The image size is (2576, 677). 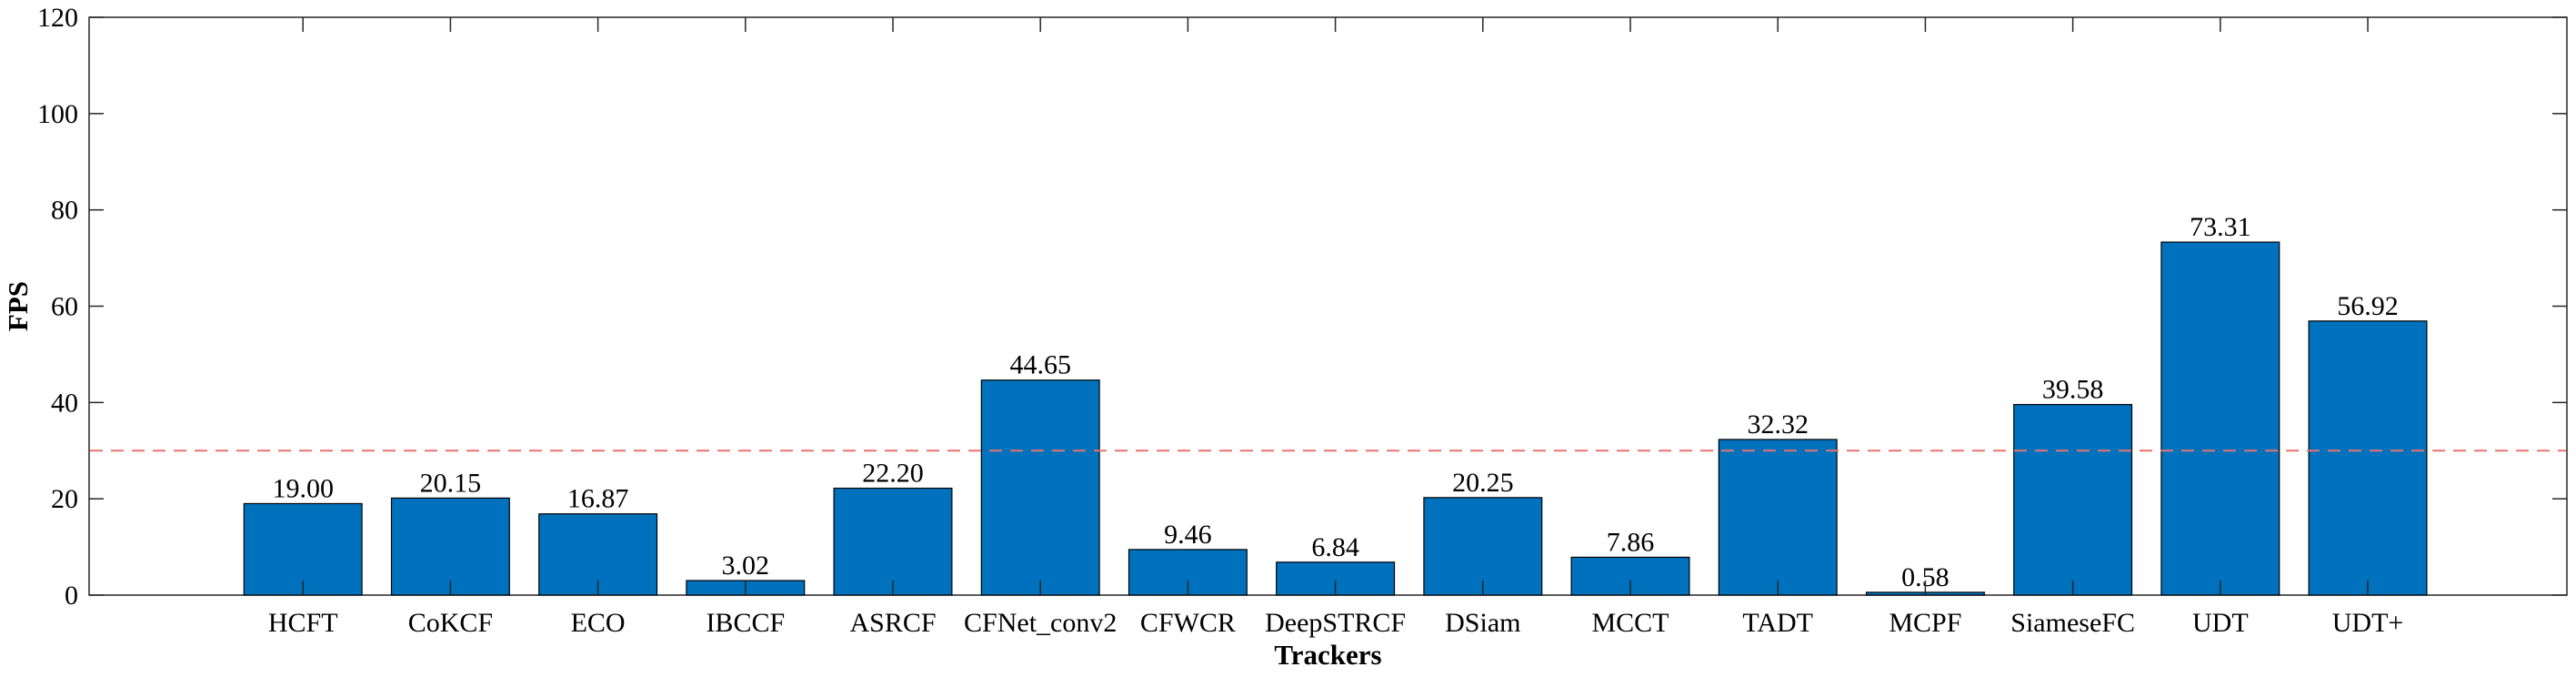 What do you see at coordinates (745, 623) in the screenshot?
I see `x-tick-label: IBCCF` at bounding box center [745, 623].